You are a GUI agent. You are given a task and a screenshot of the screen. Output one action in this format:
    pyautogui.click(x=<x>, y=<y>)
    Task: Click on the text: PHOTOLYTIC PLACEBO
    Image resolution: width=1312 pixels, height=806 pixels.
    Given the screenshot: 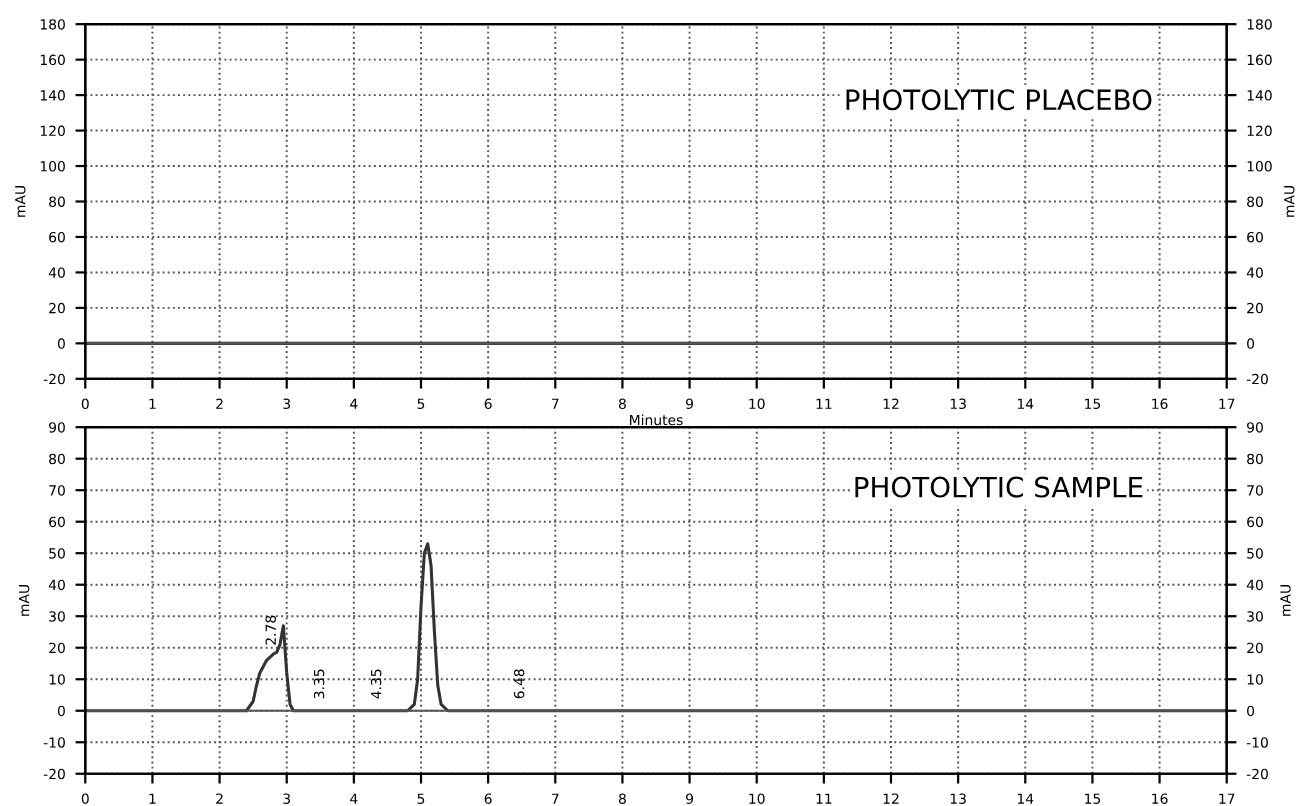 What is the action you would take?
    pyautogui.click(x=999, y=100)
    